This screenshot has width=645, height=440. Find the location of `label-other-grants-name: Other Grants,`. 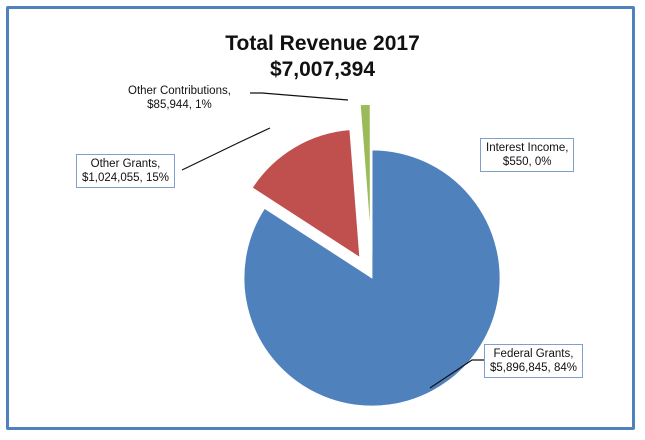

label-other-grants-name: Other Grants, is located at coordinates (125, 164).